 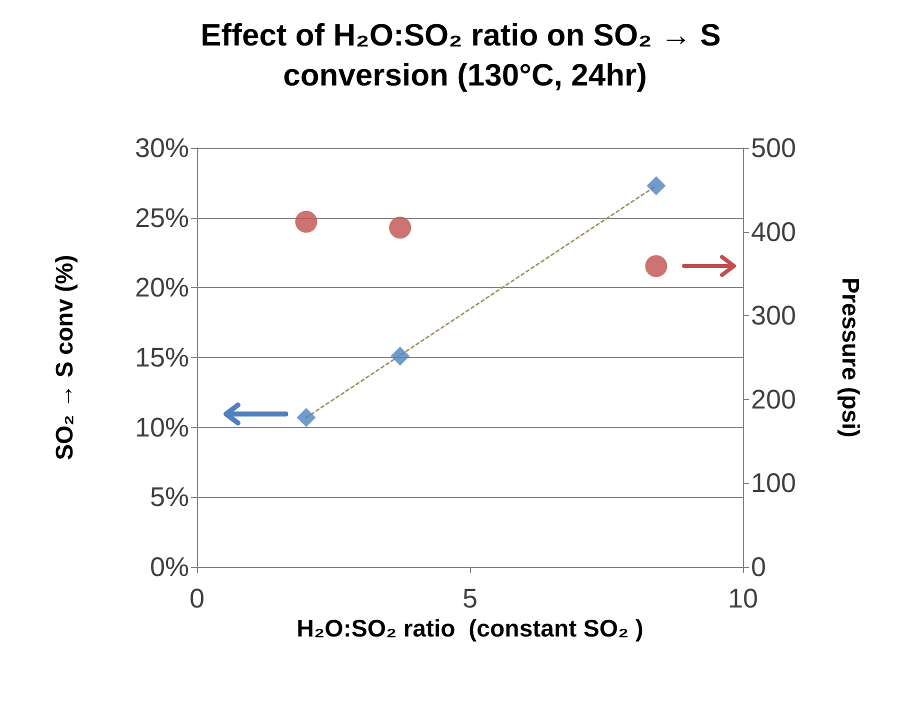 I want to click on y2-axis-title: Pressure (psi), so click(x=850, y=357).